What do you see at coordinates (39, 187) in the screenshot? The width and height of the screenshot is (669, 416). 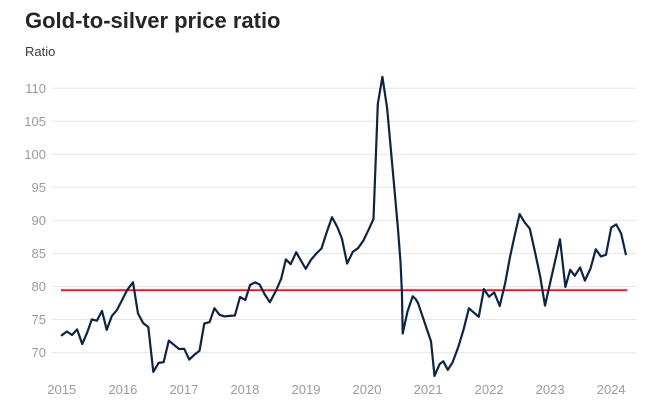 I see `svg-text: 95` at bounding box center [39, 187].